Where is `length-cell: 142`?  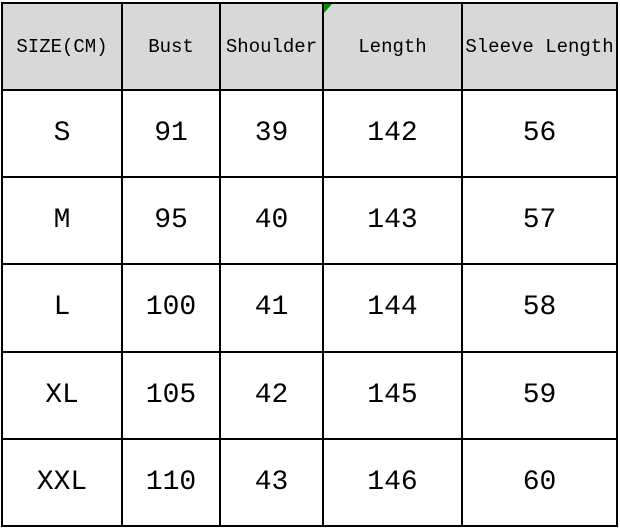 length-cell: 142 is located at coordinates (392, 133).